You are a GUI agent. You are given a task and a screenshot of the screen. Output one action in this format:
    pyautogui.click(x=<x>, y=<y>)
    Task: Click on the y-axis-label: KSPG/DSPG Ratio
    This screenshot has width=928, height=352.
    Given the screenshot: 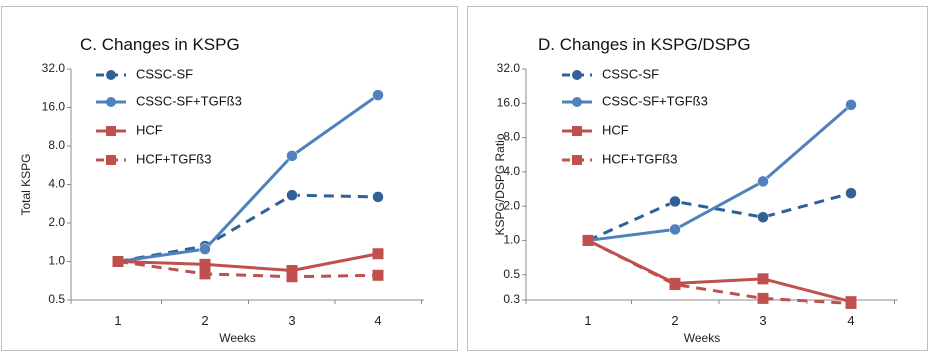 What is the action you would take?
    pyautogui.click(x=500, y=184)
    